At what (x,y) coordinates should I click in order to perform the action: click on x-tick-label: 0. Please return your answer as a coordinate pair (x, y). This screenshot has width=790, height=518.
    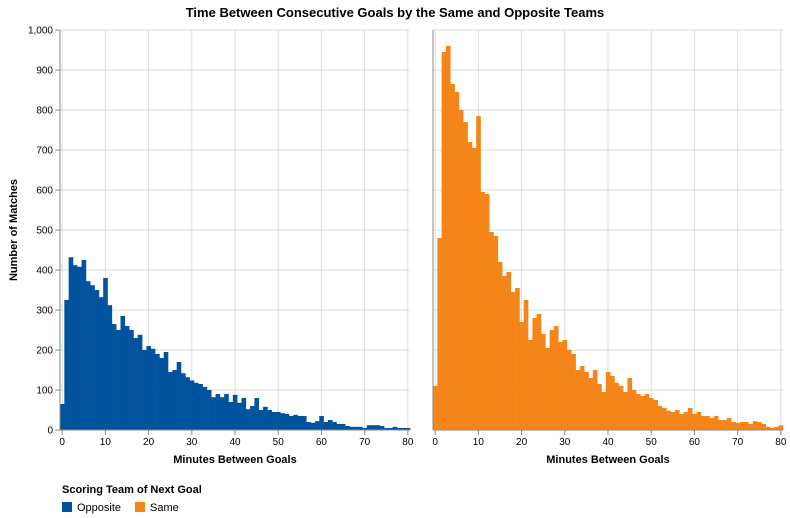
    Looking at the image, I should click on (62, 442).